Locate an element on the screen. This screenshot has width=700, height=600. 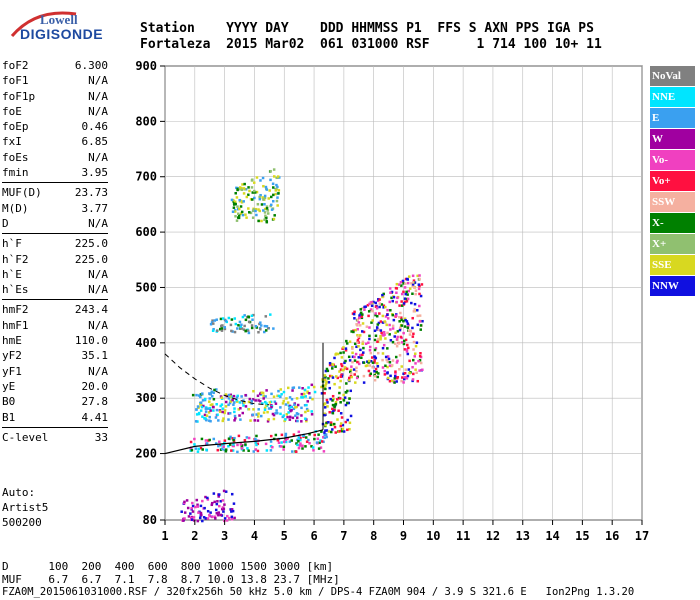
param-label: h`F2 is located at coordinates (15, 259).